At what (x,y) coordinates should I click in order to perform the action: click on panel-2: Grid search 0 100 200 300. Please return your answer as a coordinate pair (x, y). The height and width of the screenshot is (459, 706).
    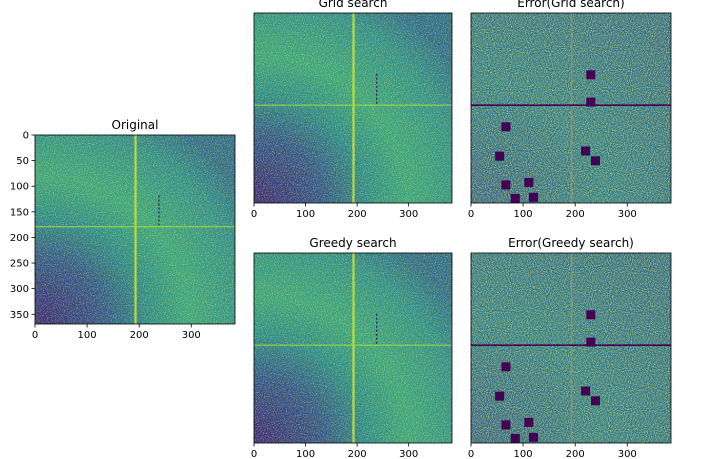
    Looking at the image, I should click on (352, 110).